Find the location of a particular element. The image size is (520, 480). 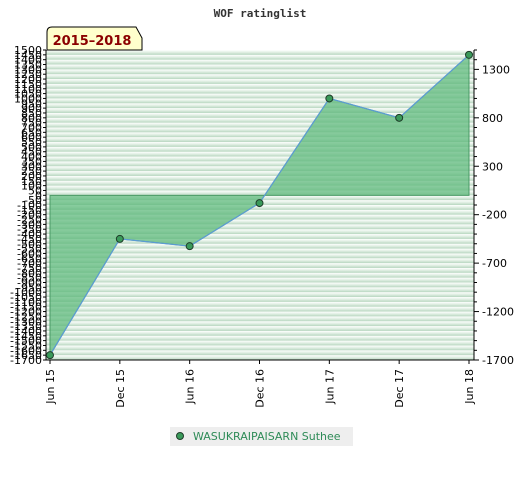

left-tick-label: 150 is located at coordinates (31, 181).